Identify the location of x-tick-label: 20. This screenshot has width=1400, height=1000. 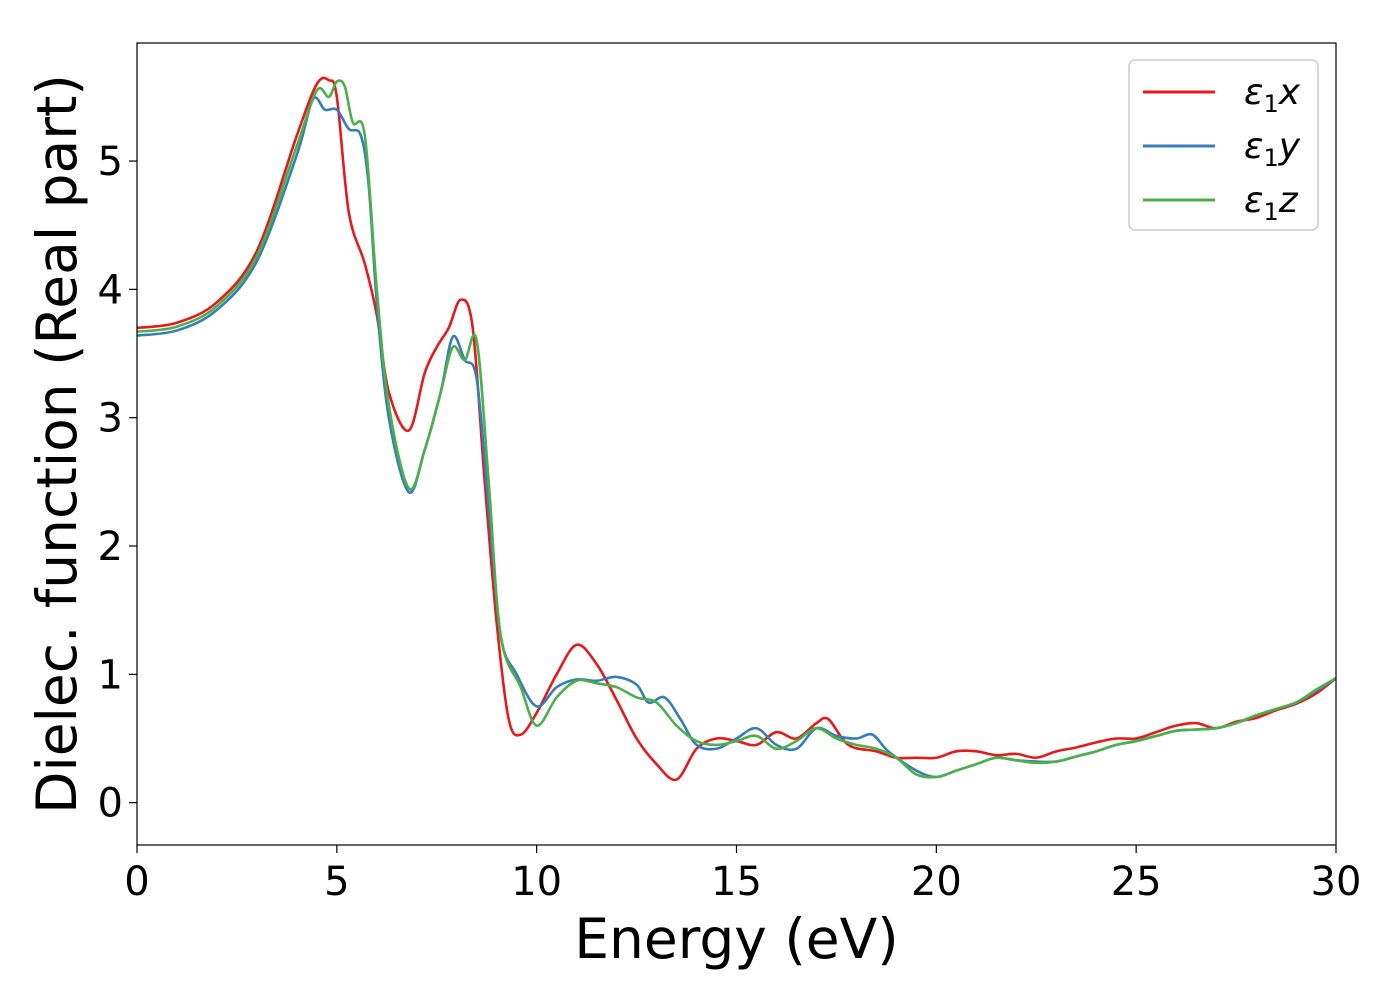
(936, 882).